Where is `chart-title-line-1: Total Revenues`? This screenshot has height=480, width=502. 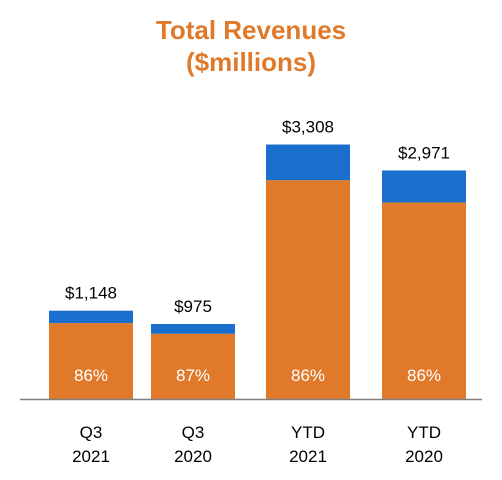 chart-title-line-1: Total Revenues is located at coordinates (251, 30).